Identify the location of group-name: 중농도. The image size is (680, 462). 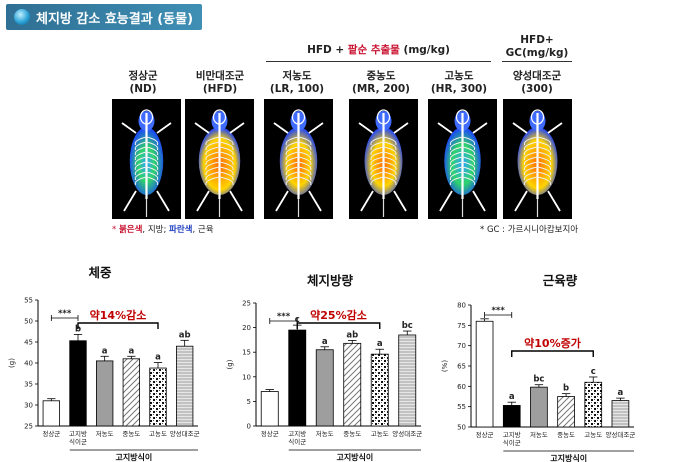
(381, 76).